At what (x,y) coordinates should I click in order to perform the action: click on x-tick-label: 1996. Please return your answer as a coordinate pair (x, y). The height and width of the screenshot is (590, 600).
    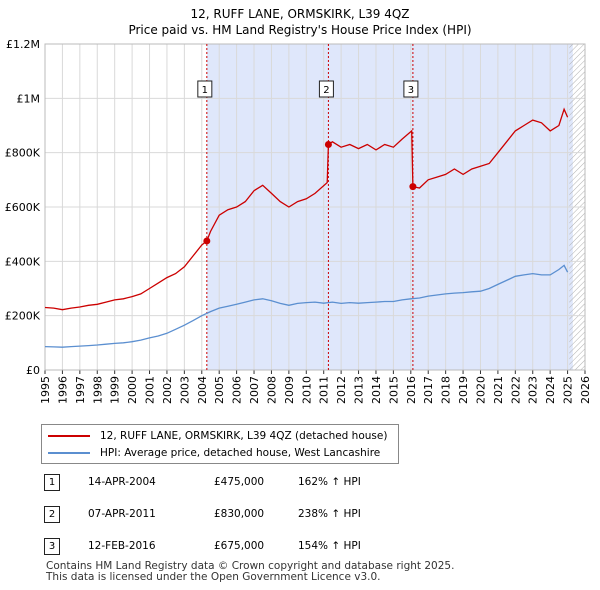
    Looking at the image, I should click on (62, 390).